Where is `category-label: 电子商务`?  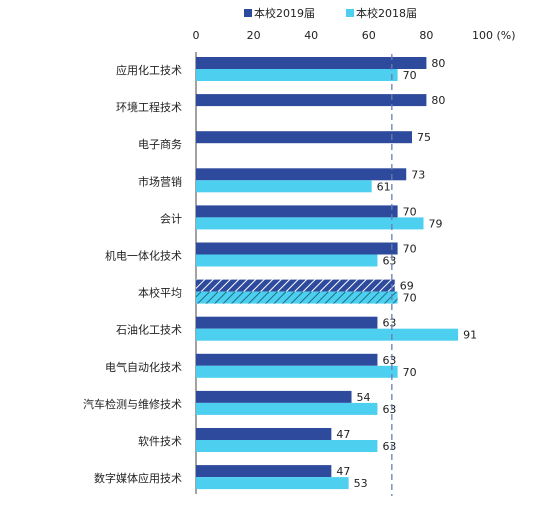
category-label: 电子商务 is located at coordinates (160, 144).